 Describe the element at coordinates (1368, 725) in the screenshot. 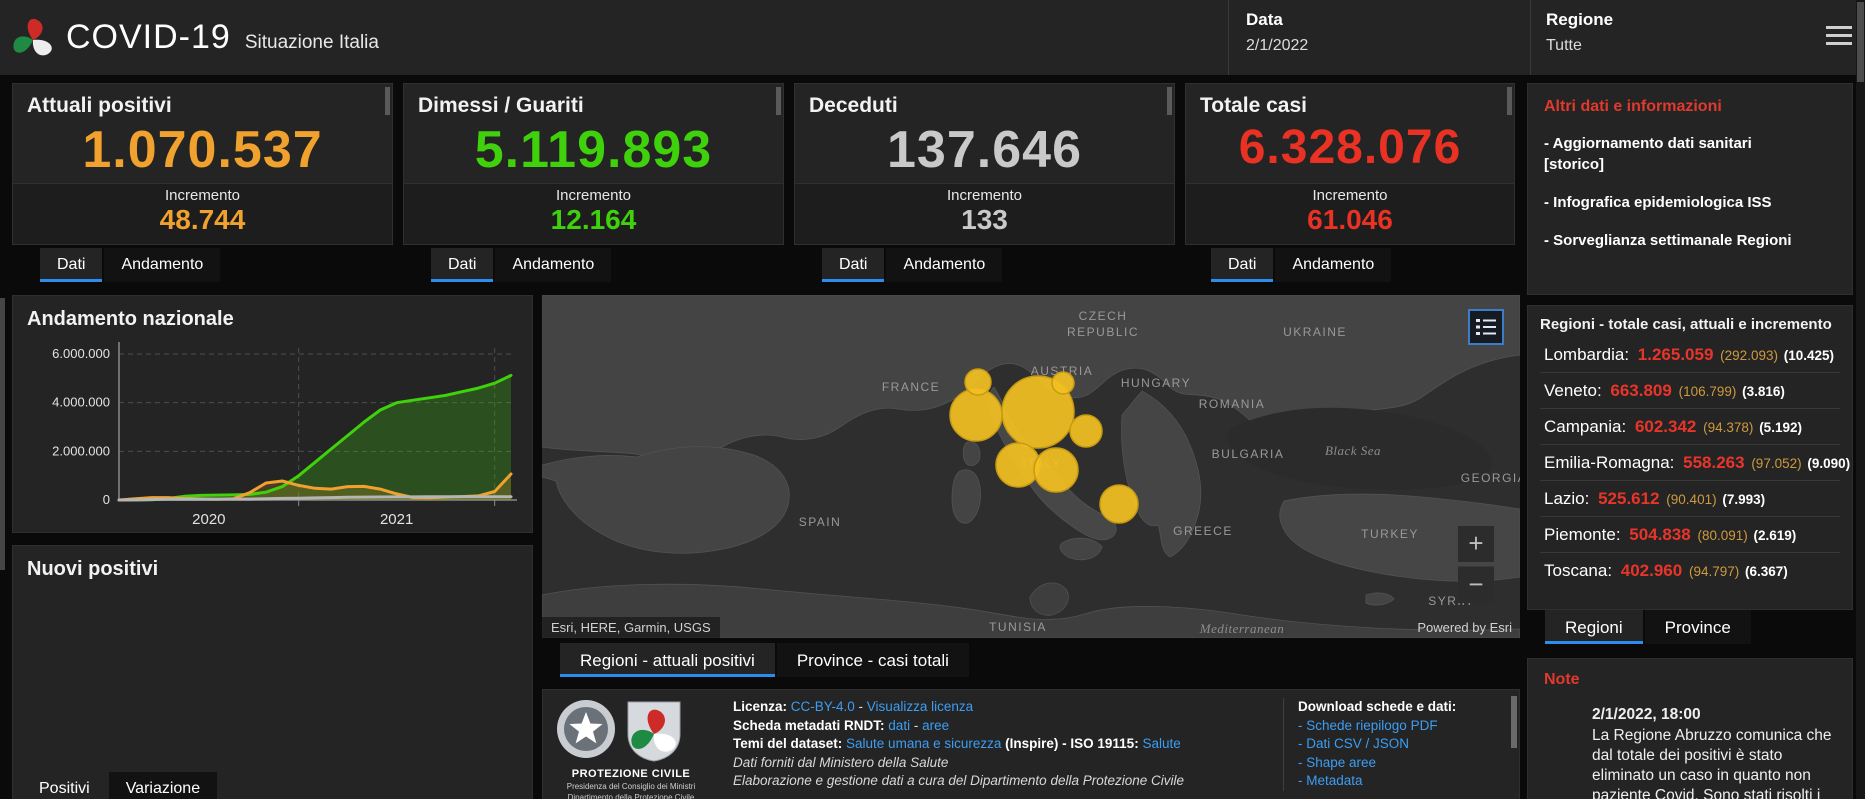

I see `download-link: - Schede riepilogo PDF` at that location.